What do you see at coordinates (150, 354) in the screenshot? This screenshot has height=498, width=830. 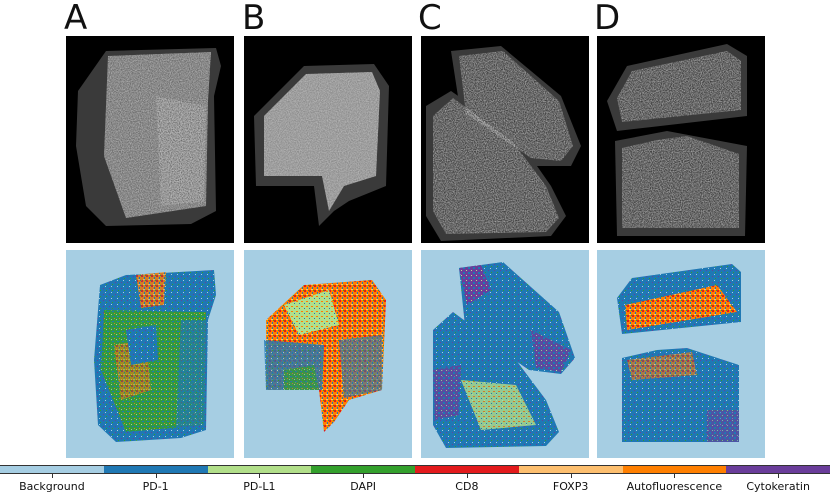 I see `segmentation-map-a` at bounding box center [150, 354].